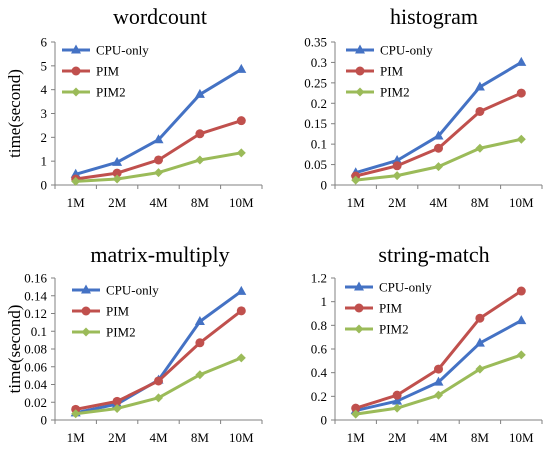 The image size is (550, 452). I want to click on chart-title: histogram, so click(434, 16).